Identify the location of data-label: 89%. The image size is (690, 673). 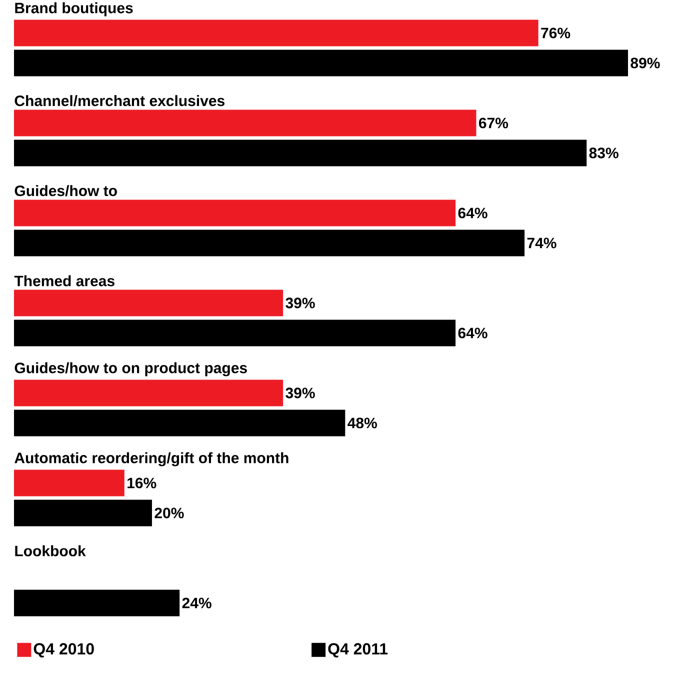
(645, 63).